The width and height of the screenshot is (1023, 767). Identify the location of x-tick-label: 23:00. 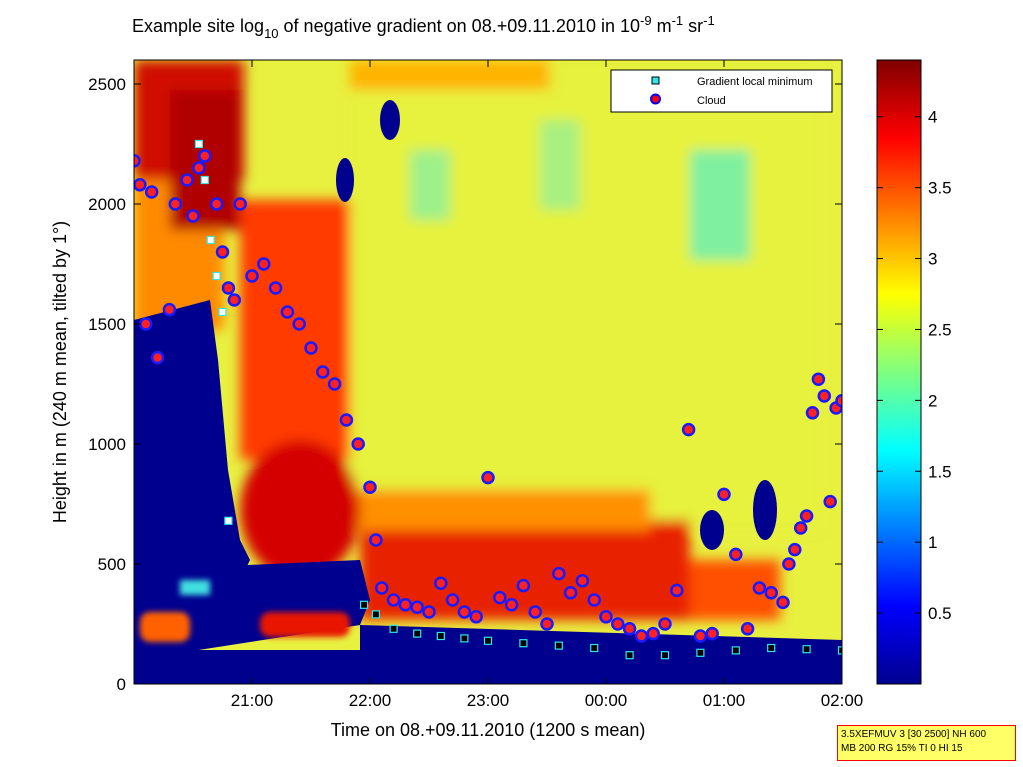
(488, 700).